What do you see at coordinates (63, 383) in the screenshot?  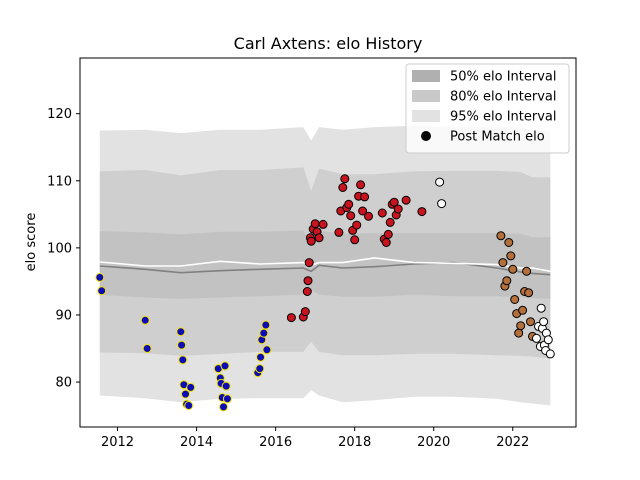 I see `y-tick-label: 80` at bounding box center [63, 383].